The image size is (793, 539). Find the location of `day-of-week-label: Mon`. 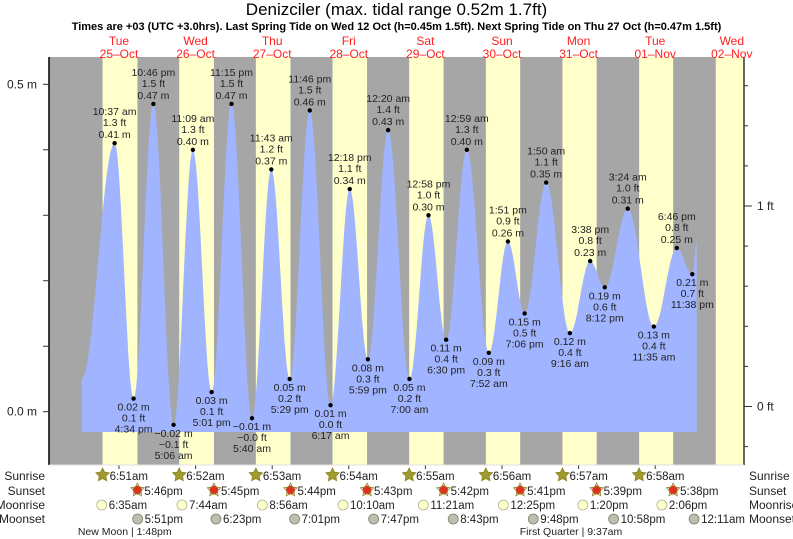

day-of-week-label: Mon is located at coordinates (578, 41).